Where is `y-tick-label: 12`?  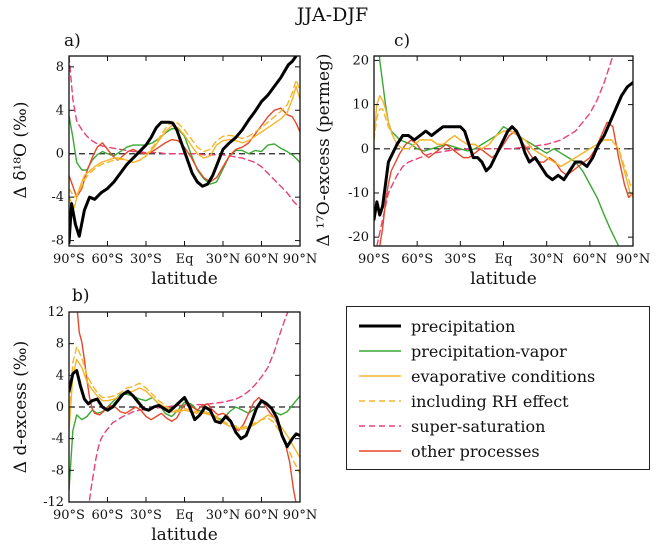 y-tick-label: 12 is located at coordinates (55, 312).